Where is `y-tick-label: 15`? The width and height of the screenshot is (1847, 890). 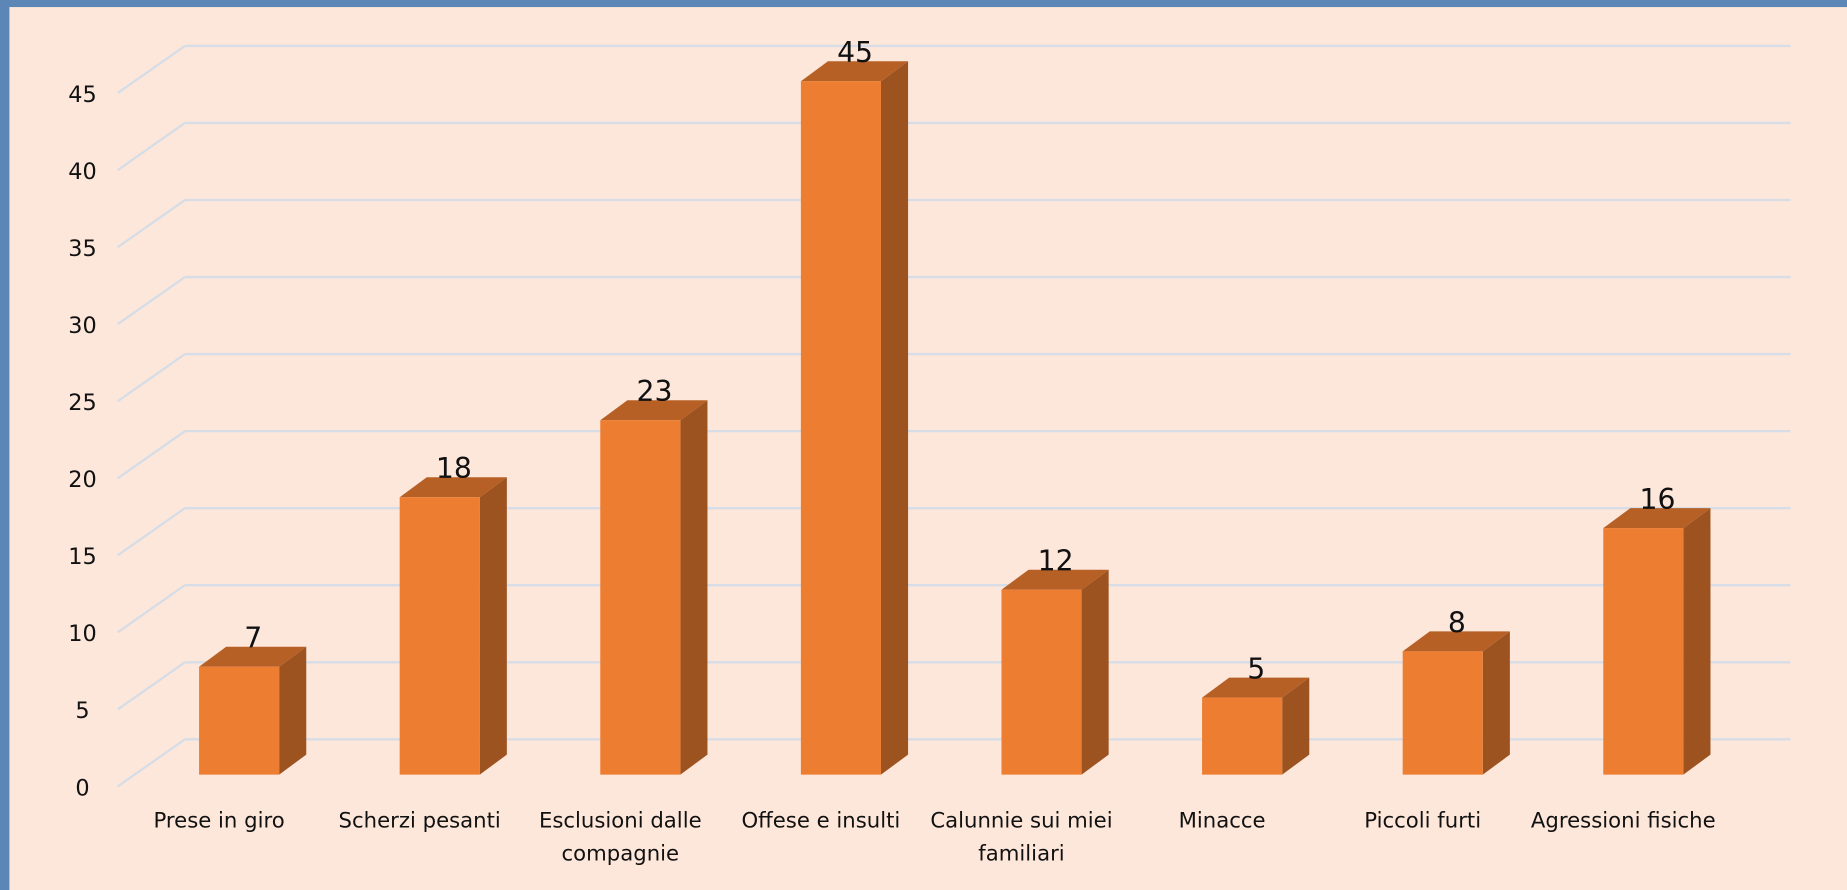 y-tick-label: 15 is located at coordinates (82, 557).